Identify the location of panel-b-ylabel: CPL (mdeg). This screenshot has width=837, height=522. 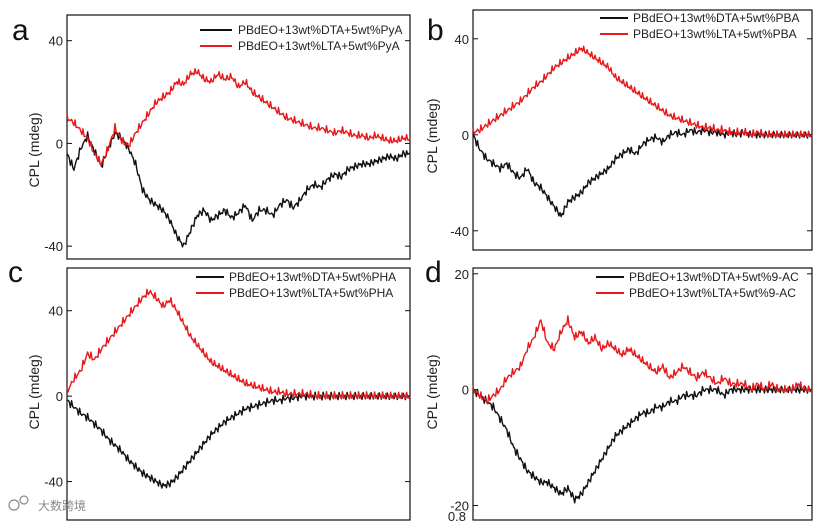
(432, 136).